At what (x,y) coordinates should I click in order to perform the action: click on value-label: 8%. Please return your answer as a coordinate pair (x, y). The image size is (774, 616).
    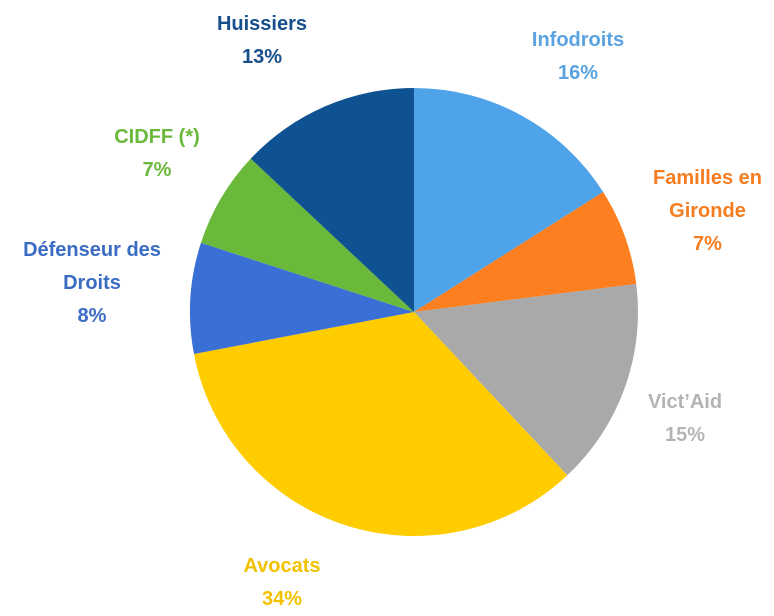
    Looking at the image, I should click on (92, 316).